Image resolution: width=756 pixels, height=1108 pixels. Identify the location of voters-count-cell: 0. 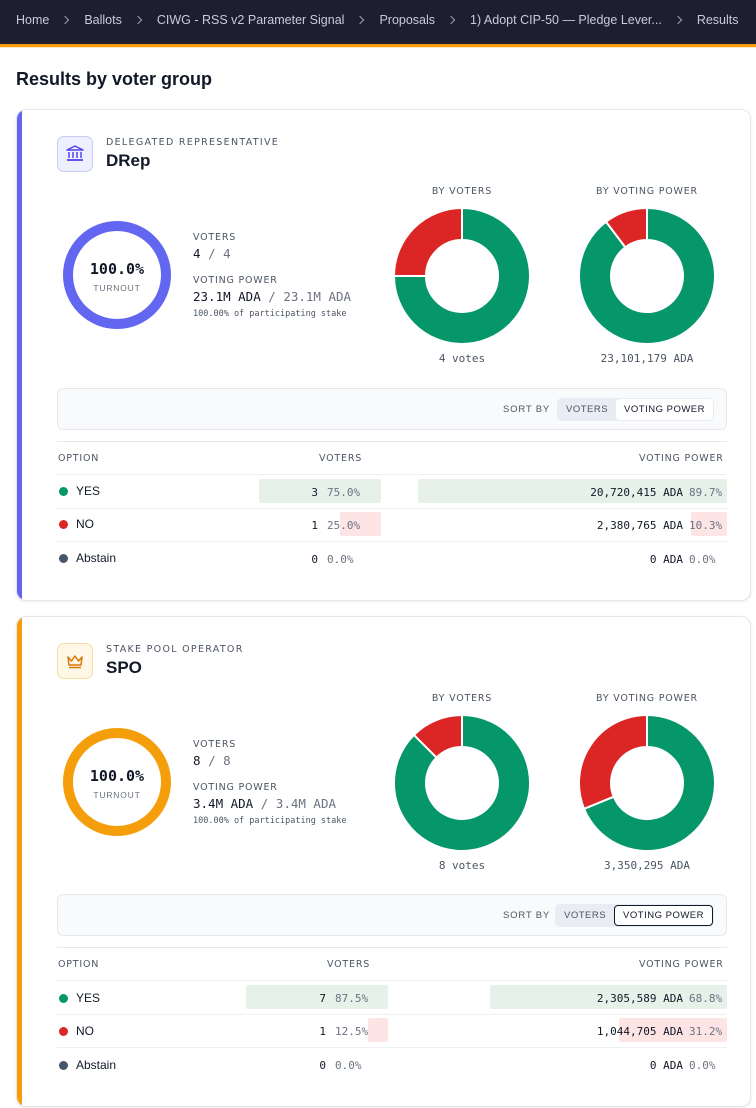
(314, 559).